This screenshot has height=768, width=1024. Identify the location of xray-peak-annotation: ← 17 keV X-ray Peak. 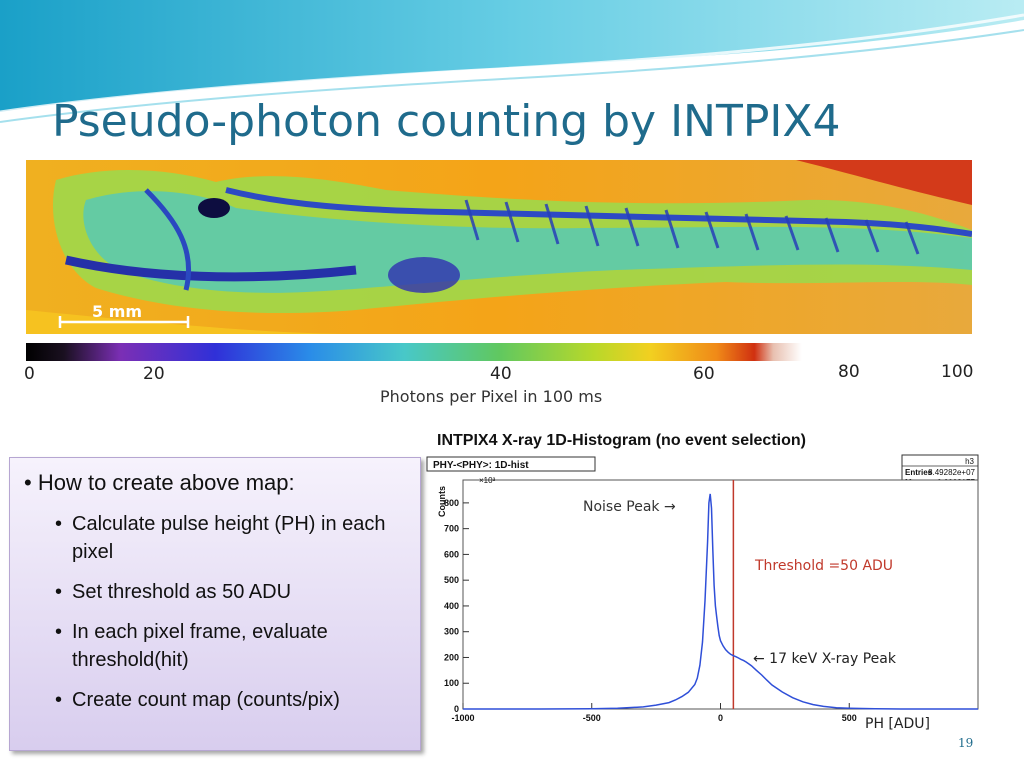
(825, 659).